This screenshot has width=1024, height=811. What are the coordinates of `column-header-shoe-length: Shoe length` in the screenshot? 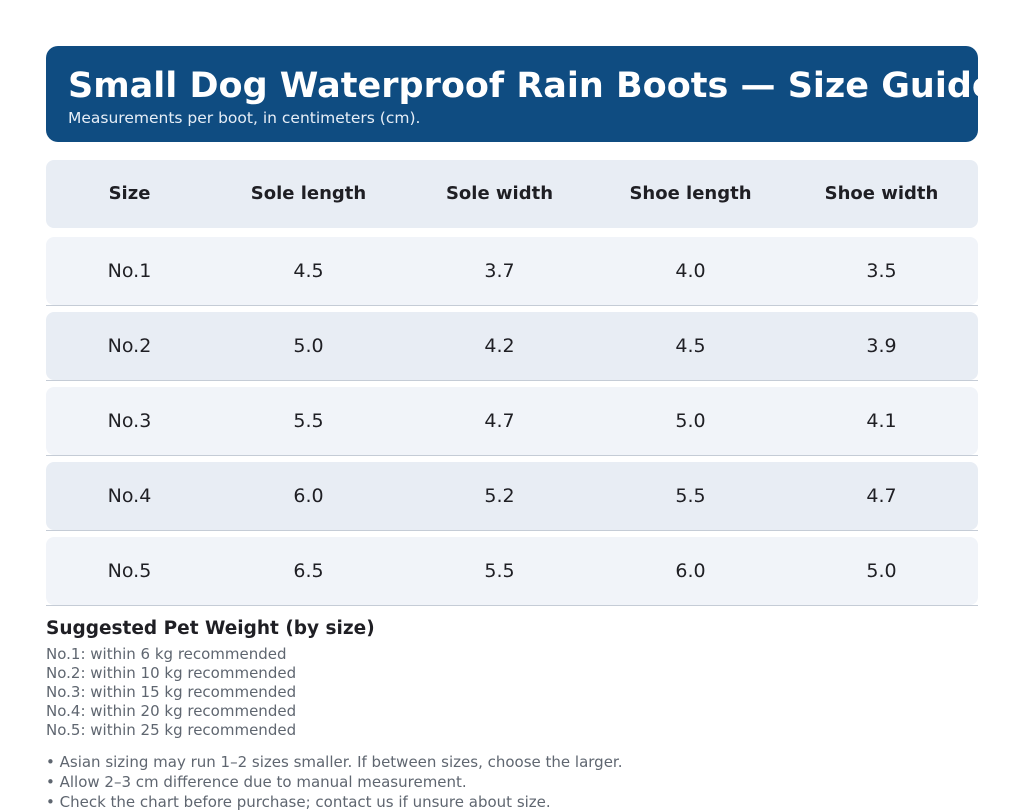 It's located at (690, 193).